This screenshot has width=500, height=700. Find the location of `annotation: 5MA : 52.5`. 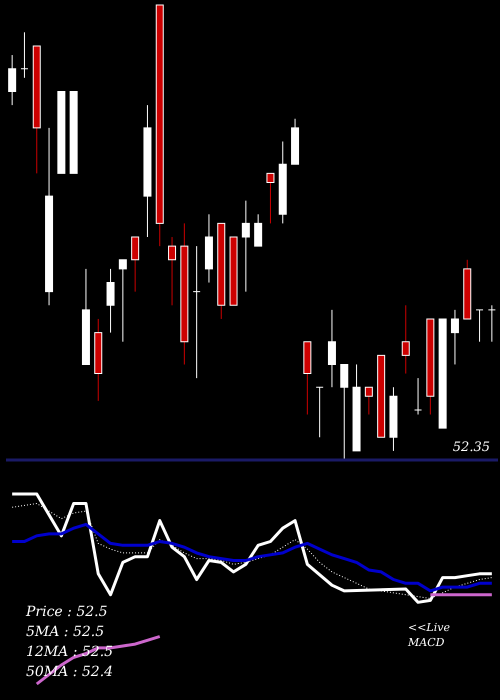

annotation: 5MA : 52.5 is located at coordinates (65, 632).